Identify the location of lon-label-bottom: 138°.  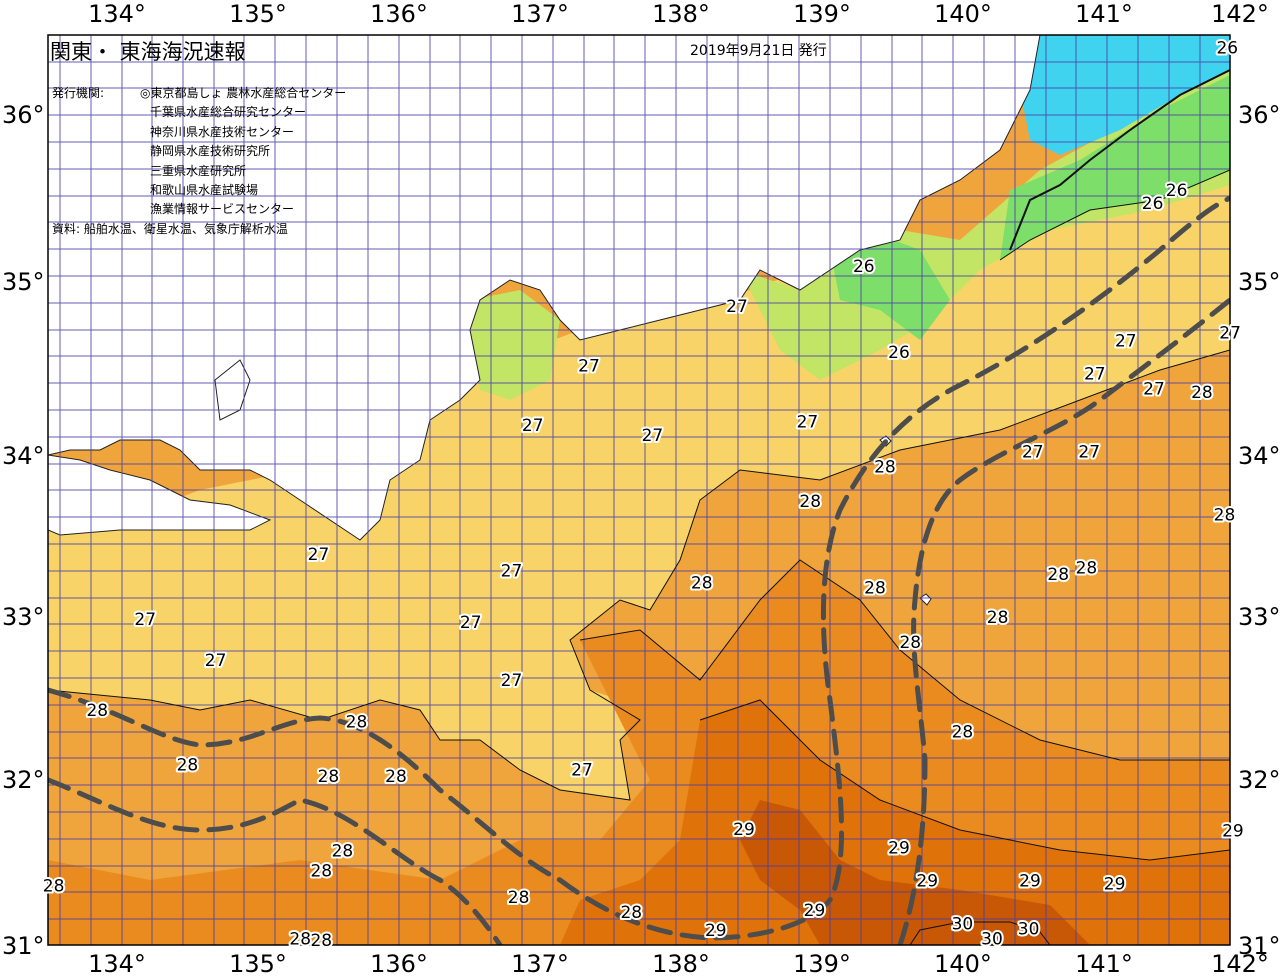
(681, 964).